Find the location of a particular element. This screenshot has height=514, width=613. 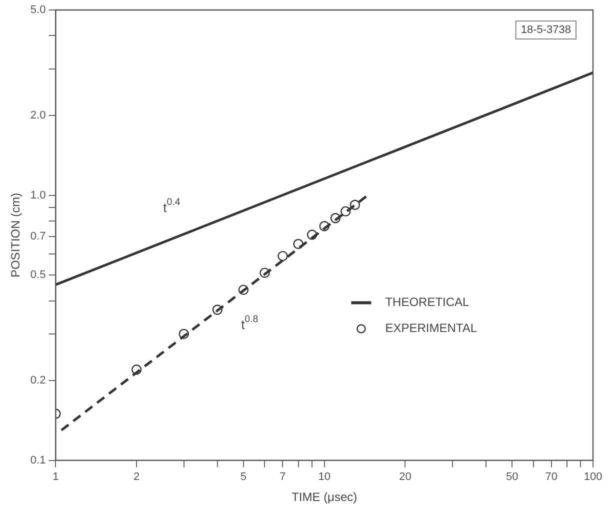

x-tick-label: 5 is located at coordinates (243, 477).